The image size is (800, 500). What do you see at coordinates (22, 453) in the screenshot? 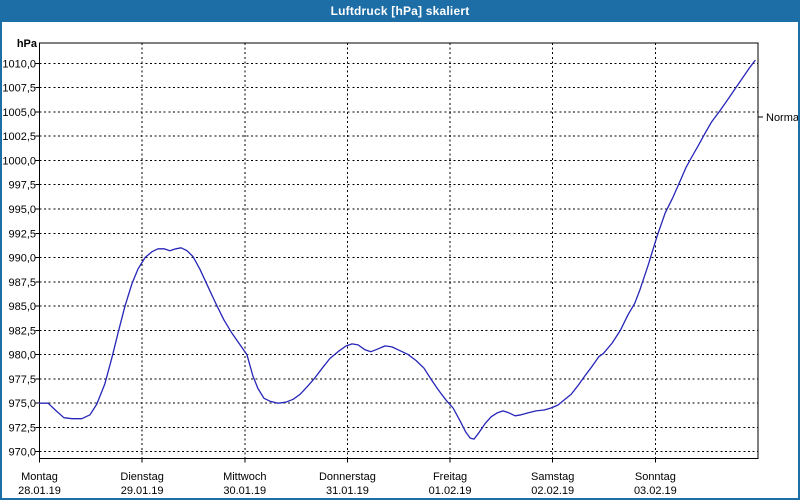
I see `y-tick-label: 970,0` at bounding box center [22, 453].